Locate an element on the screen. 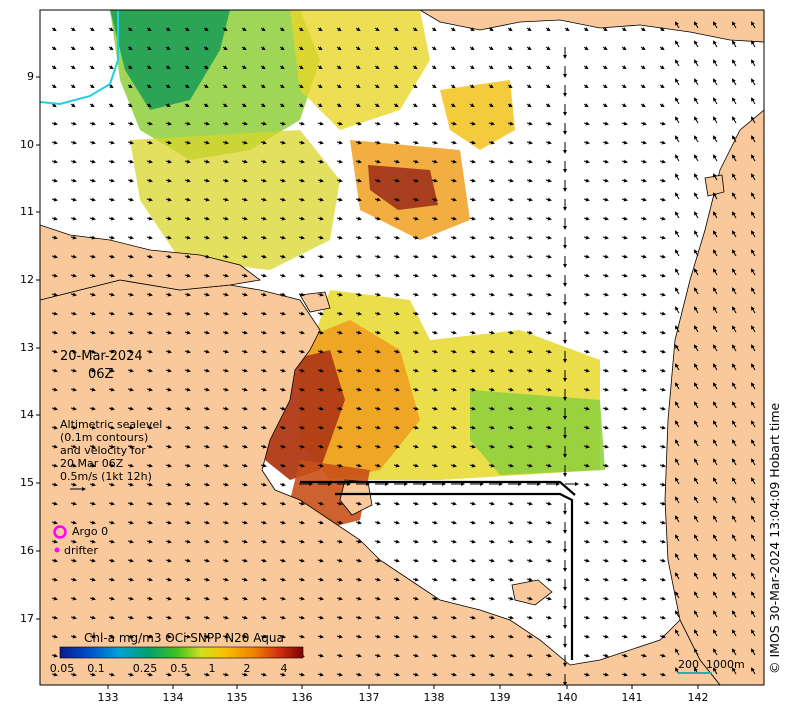  colorbar is located at coordinates (181, 652).